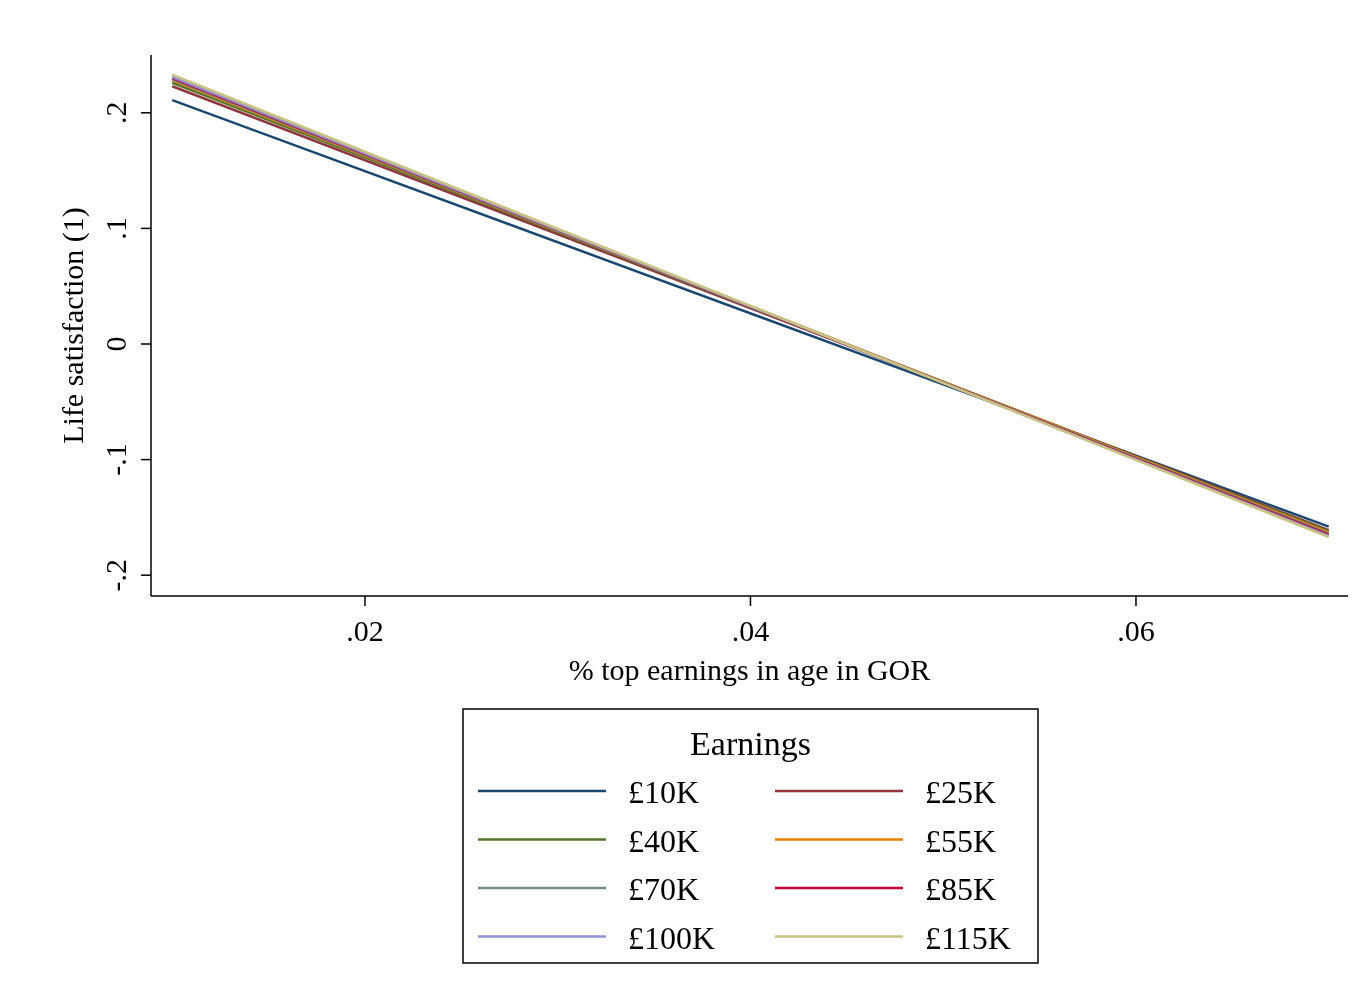 Image resolution: width=1361 pixels, height=1000 pixels. I want to click on legend-label: £100K, so click(672, 937).